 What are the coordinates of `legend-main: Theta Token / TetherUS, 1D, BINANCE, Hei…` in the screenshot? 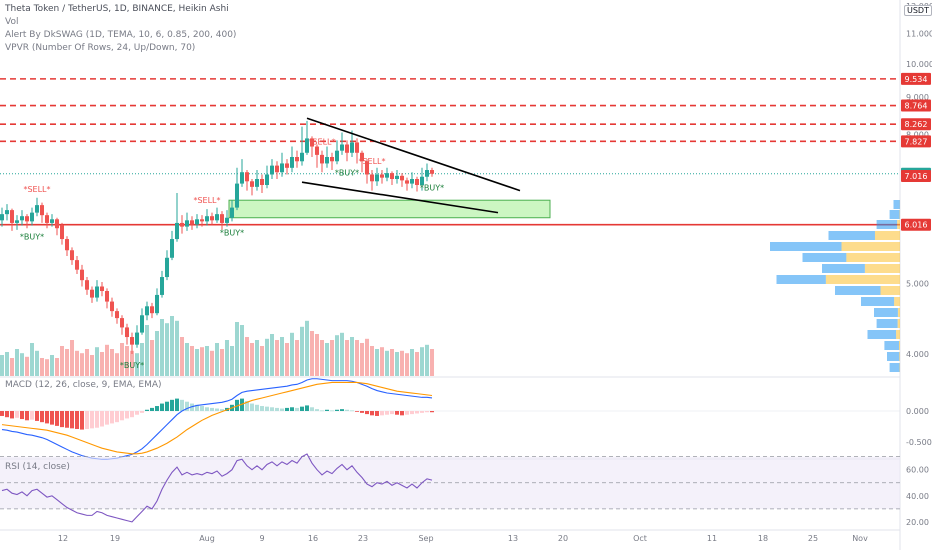 It's located at (117, 9).